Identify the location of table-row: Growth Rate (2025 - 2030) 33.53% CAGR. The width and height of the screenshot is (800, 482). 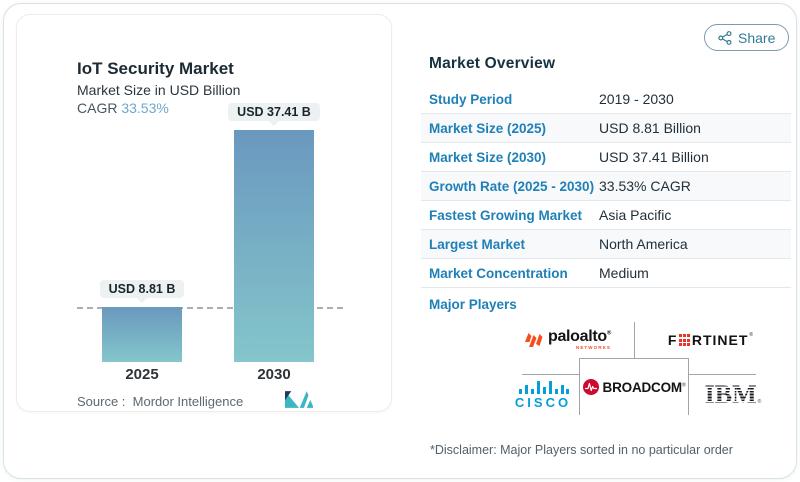
(606, 186).